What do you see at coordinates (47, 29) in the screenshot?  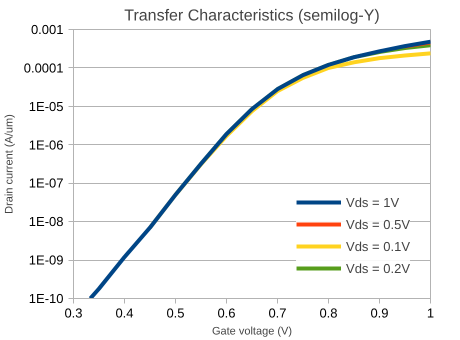 I see `y-tick-label: 0.001` at bounding box center [47, 29].